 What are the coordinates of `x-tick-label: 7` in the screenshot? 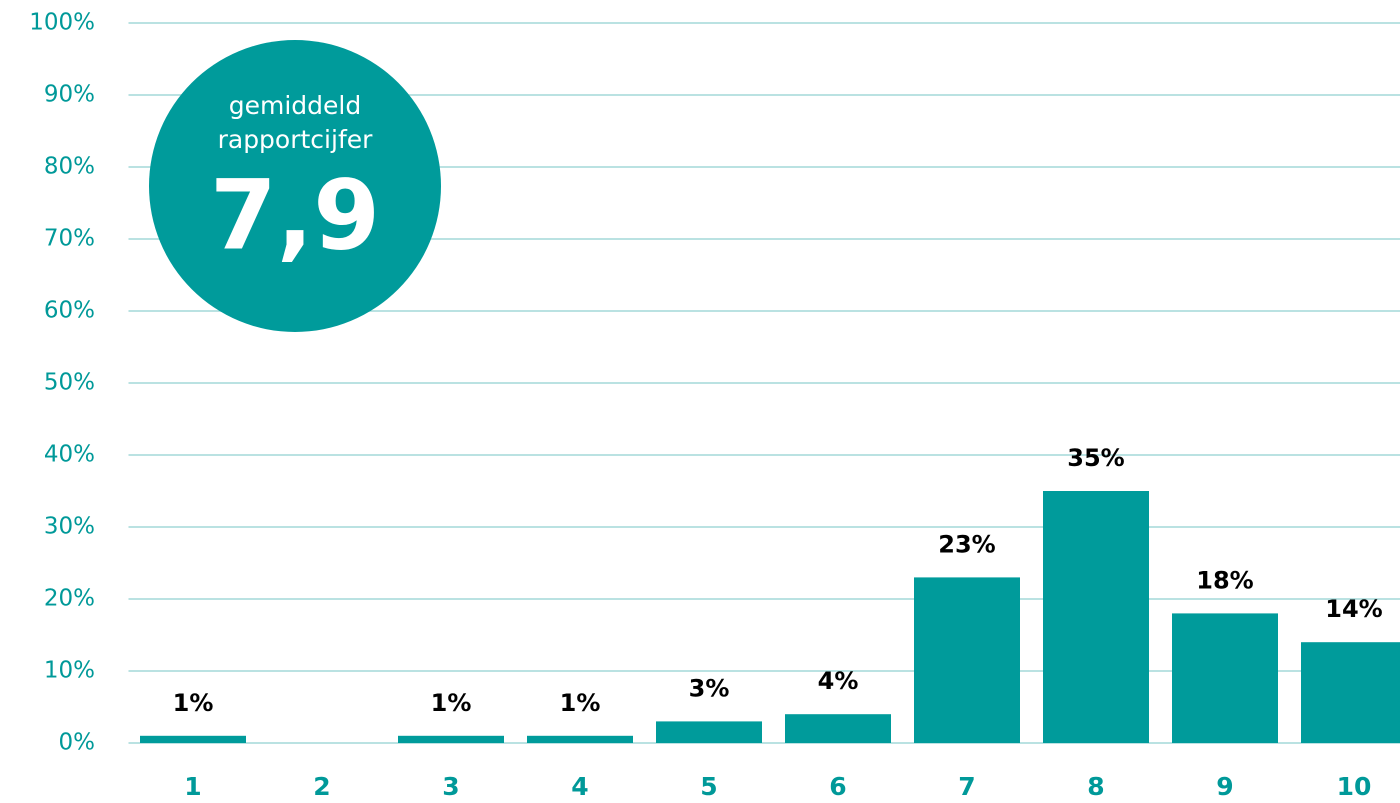 It's located at (966, 786).